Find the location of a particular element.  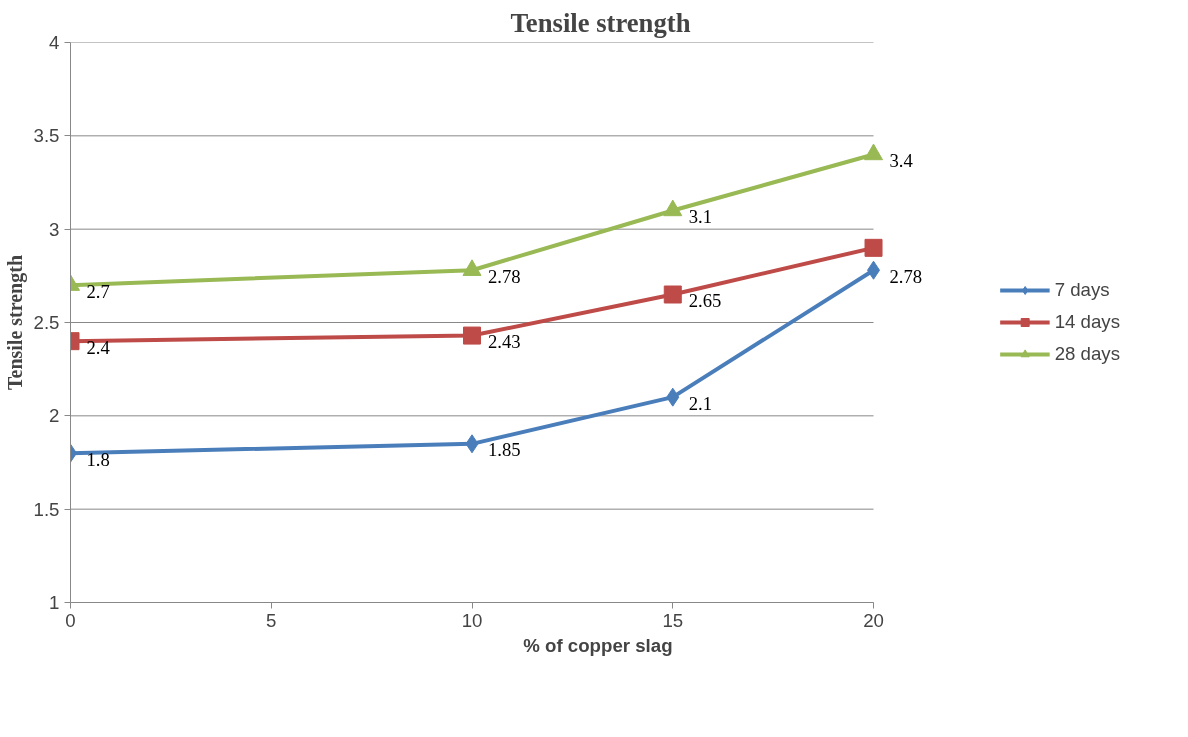

y-tick-label: 2 is located at coordinates (54, 416).